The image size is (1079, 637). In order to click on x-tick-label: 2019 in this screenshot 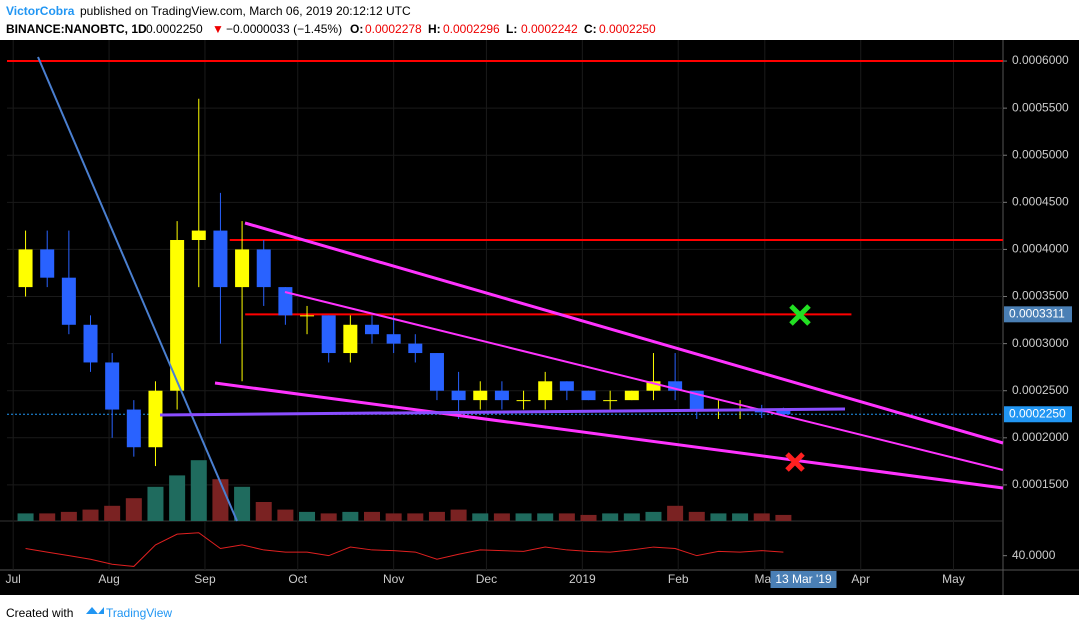, I will do `click(582, 579)`.